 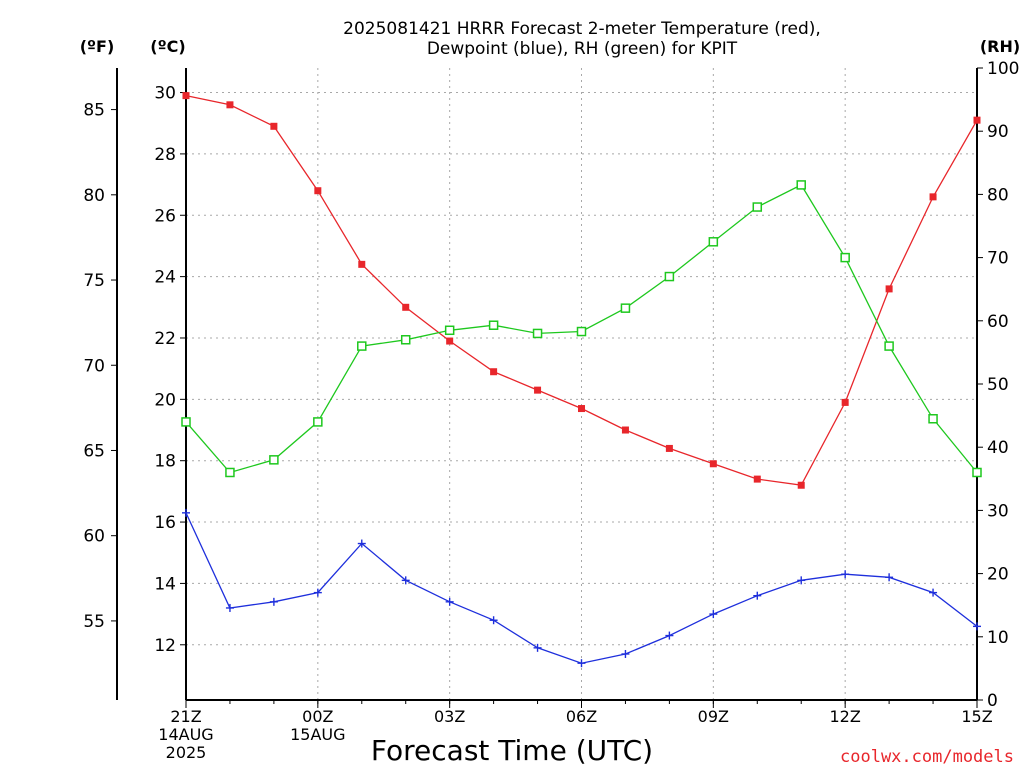 What do you see at coordinates (998, 575) in the screenshot?
I see `rh-tick-label: 20` at bounding box center [998, 575].